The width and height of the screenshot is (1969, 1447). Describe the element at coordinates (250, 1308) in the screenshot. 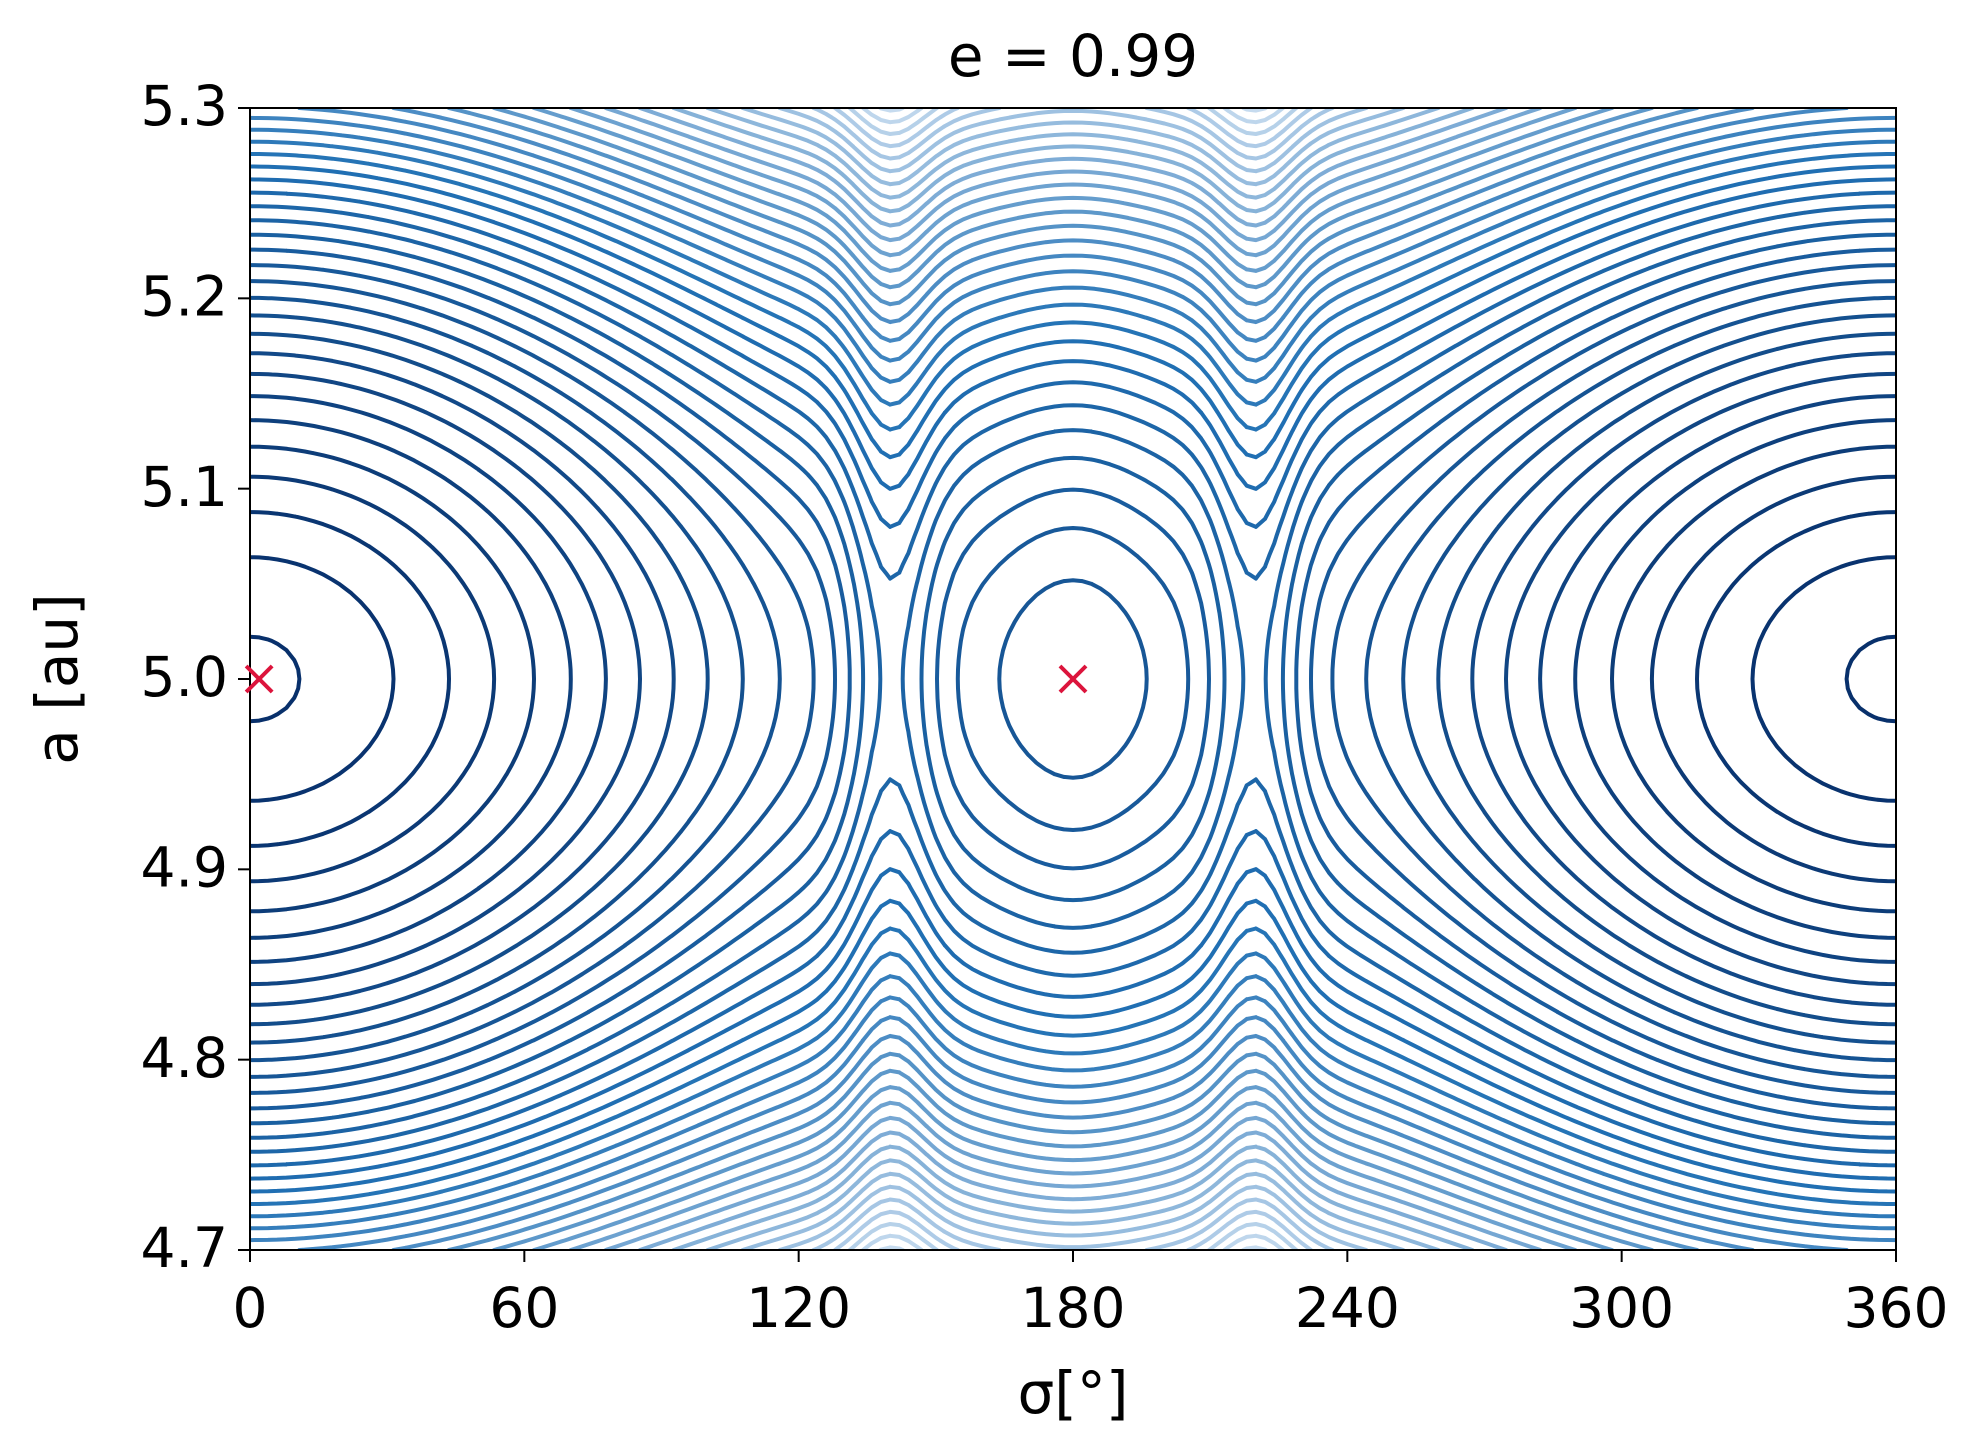

I see `x-tick-label: 0` at that location.